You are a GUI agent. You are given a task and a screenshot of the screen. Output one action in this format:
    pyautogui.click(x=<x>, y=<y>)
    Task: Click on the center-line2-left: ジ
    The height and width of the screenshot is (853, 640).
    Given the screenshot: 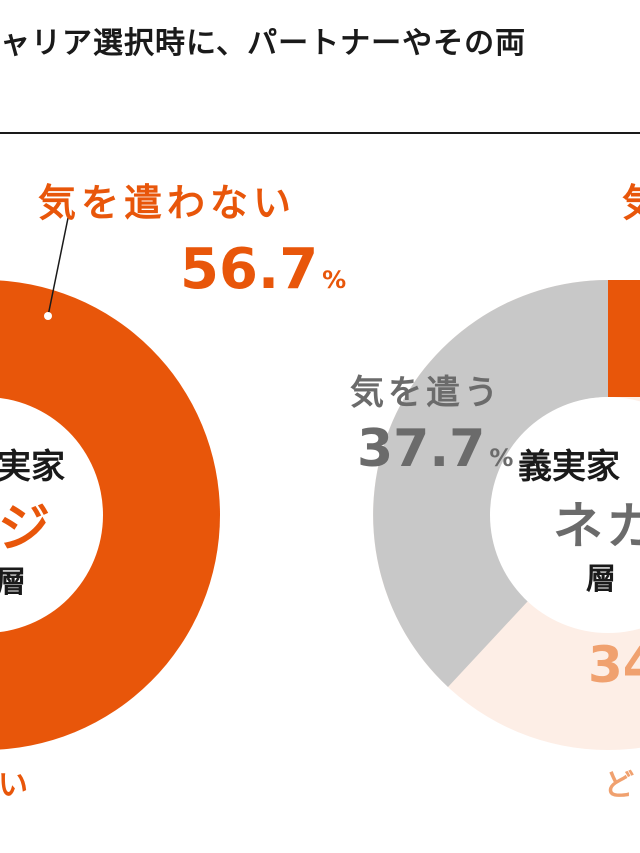 What is the action you would take?
    pyautogui.click(x=25, y=529)
    